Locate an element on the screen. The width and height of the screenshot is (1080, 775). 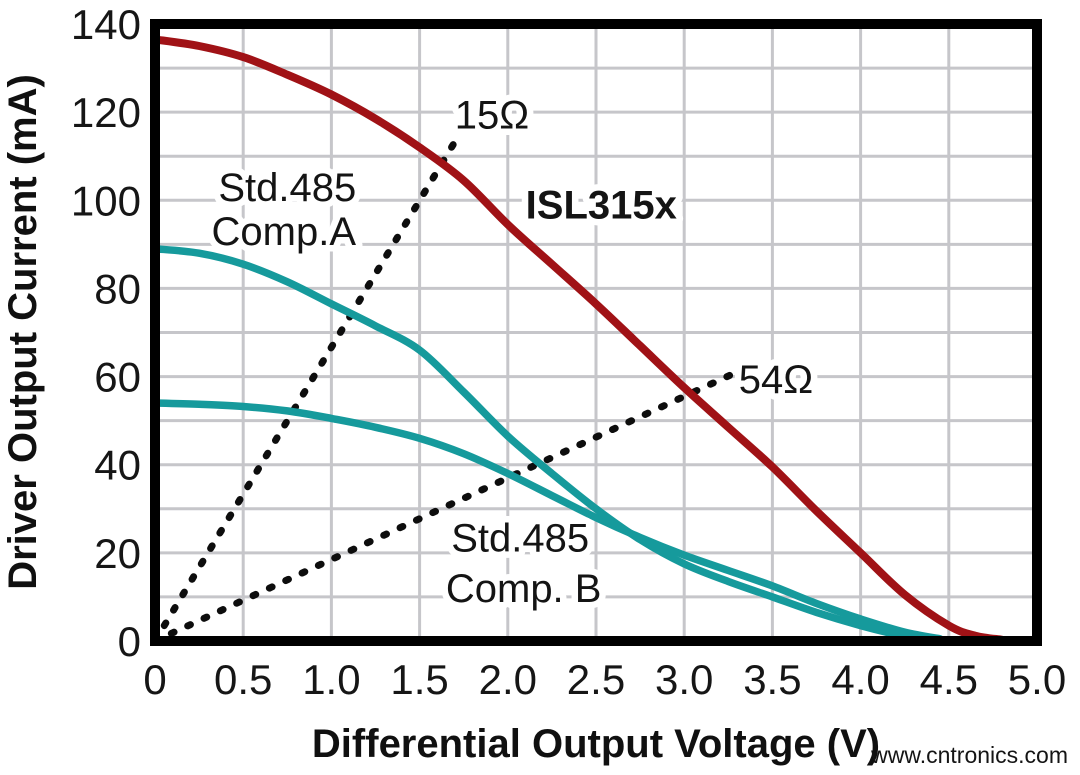
curve-label-54-: 54Ω is located at coordinates (776, 380).